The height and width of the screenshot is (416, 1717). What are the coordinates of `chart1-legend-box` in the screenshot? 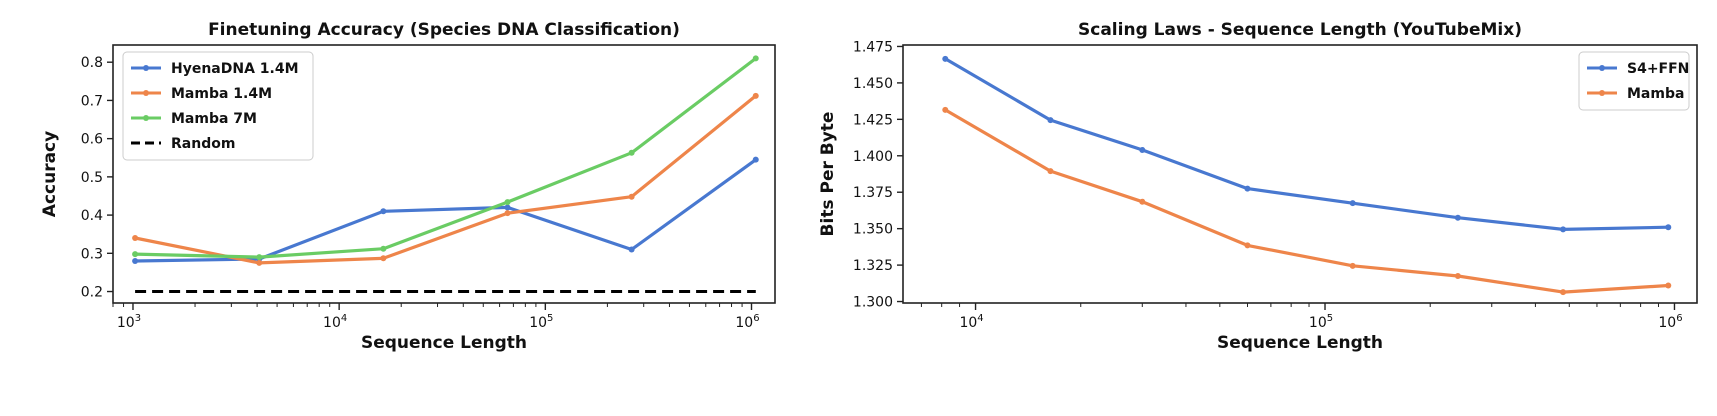 It's located at (218, 106).